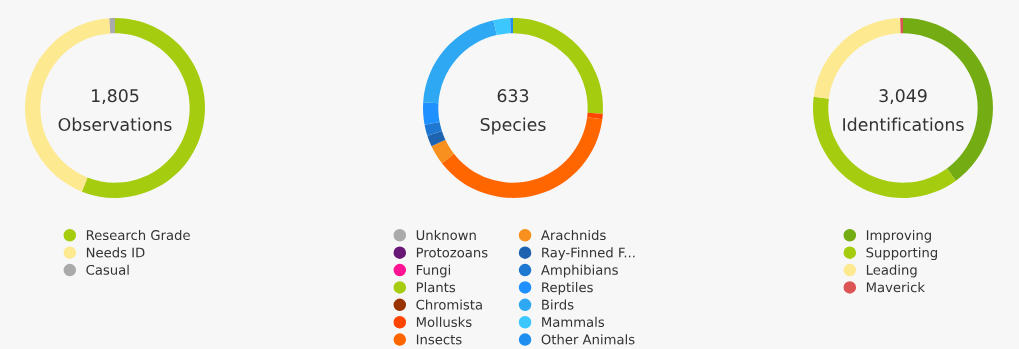  What do you see at coordinates (573, 235) in the screenshot?
I see `legend-label: Arachnids` at bounding box center [573, 235].